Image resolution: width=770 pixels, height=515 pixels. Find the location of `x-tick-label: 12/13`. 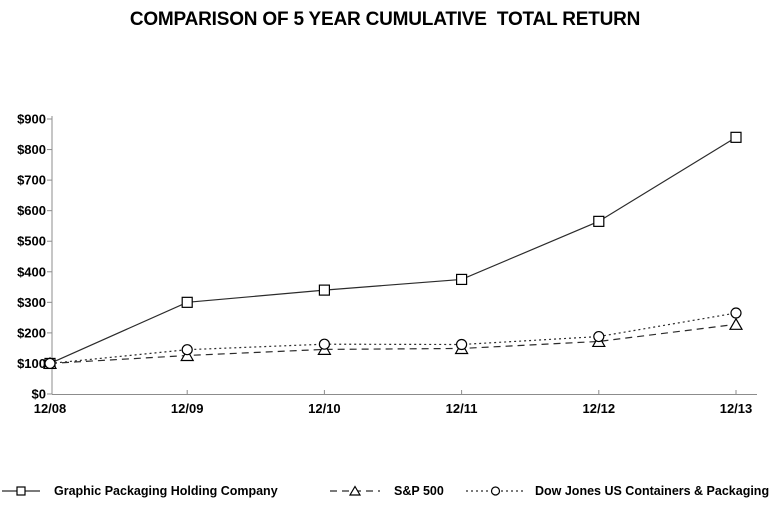

x-tick-label: 12/13 is located at coordinates (736, 408).